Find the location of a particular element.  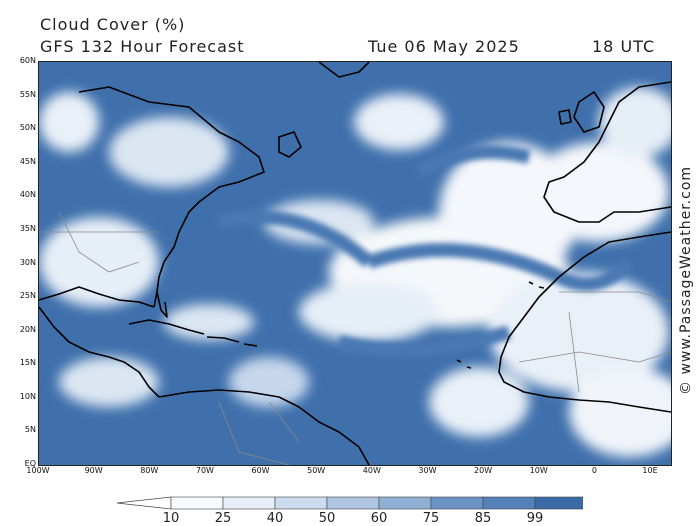

lon-tick-label: 80W is located at coordinates (149, 470).